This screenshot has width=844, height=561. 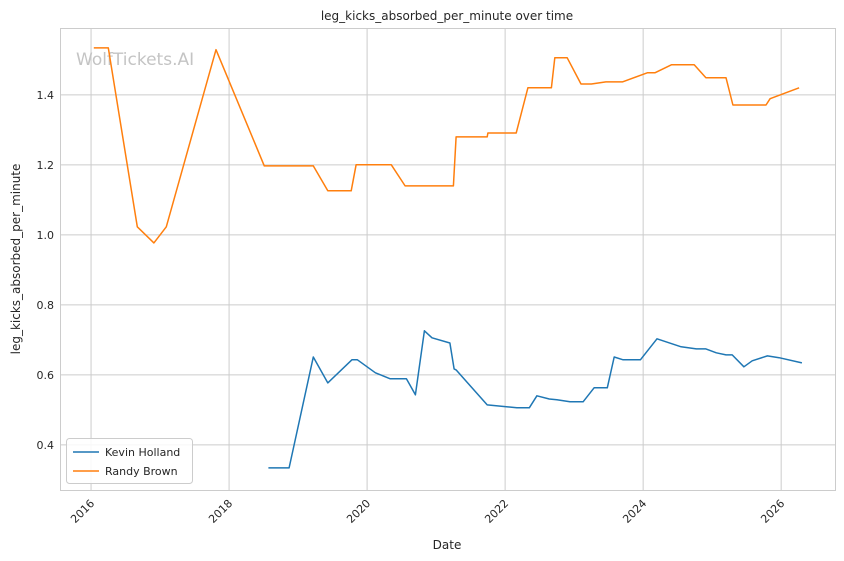 What do you see at coordinates (46, 235) in the screenshot?
I see `y-tick-label: 1.0` at bounding box center [46, 235].